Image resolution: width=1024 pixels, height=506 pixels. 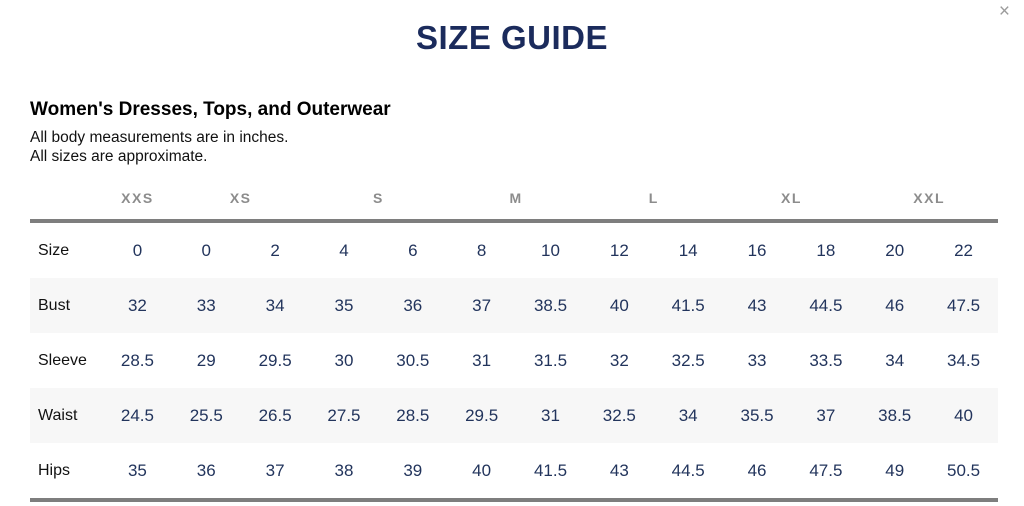 I want to click on measurement-cell: 22, so click(x=964, y=250).